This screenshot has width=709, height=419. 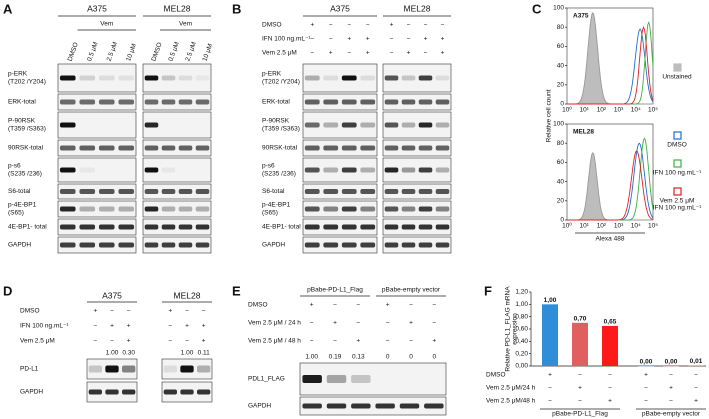 I want to click on group-label: pBabe-empty vector, so click(x=671, y=414).